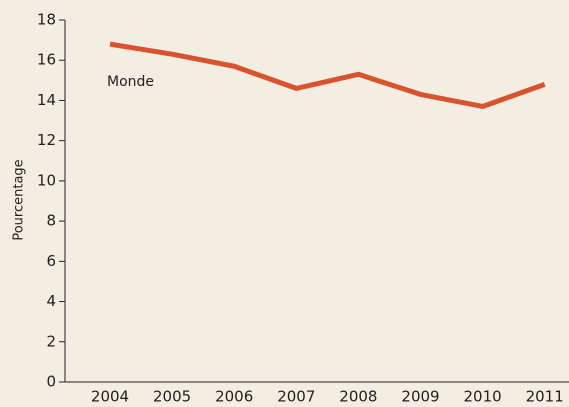 The height and width of the screenshot is (407, 569). What do you see at coordinates (172, 397) in the screenshot?
I see `x-tick-label: 2005` at bounding box center [172, 397].